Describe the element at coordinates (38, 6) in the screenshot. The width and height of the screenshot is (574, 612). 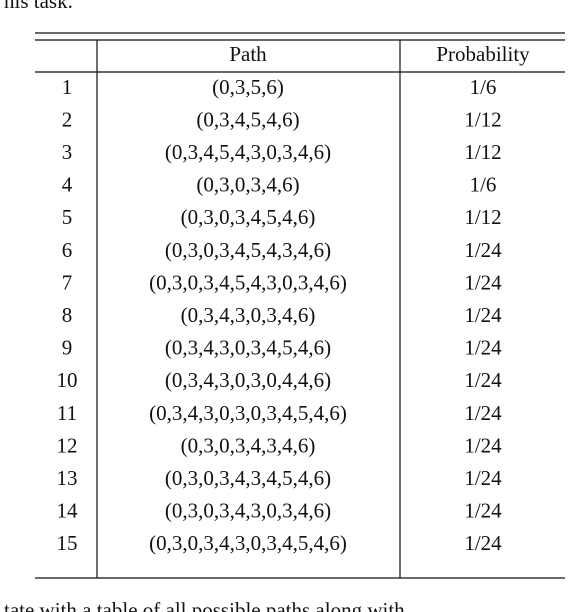
I see `top-text: his task.` at that location.